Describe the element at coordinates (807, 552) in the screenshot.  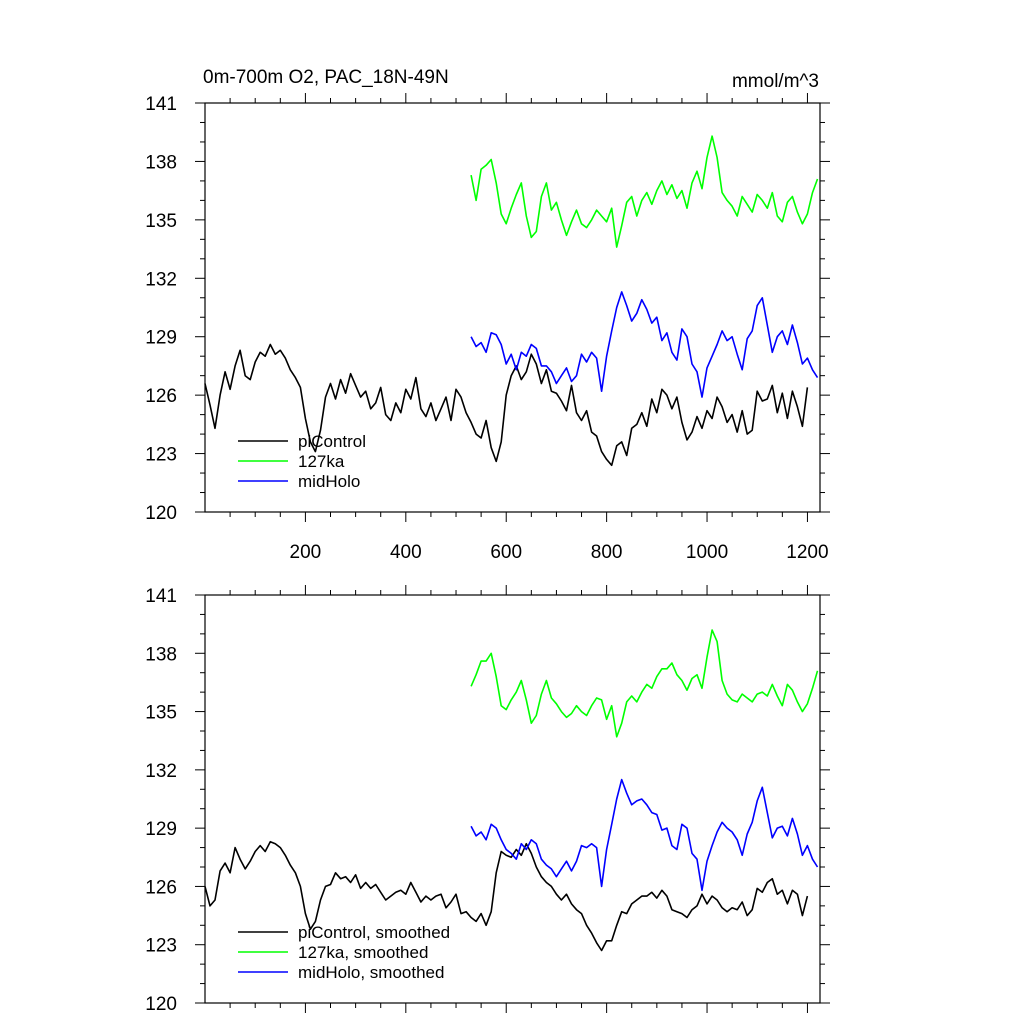
I see `x-tick-label: 1200` at that location.